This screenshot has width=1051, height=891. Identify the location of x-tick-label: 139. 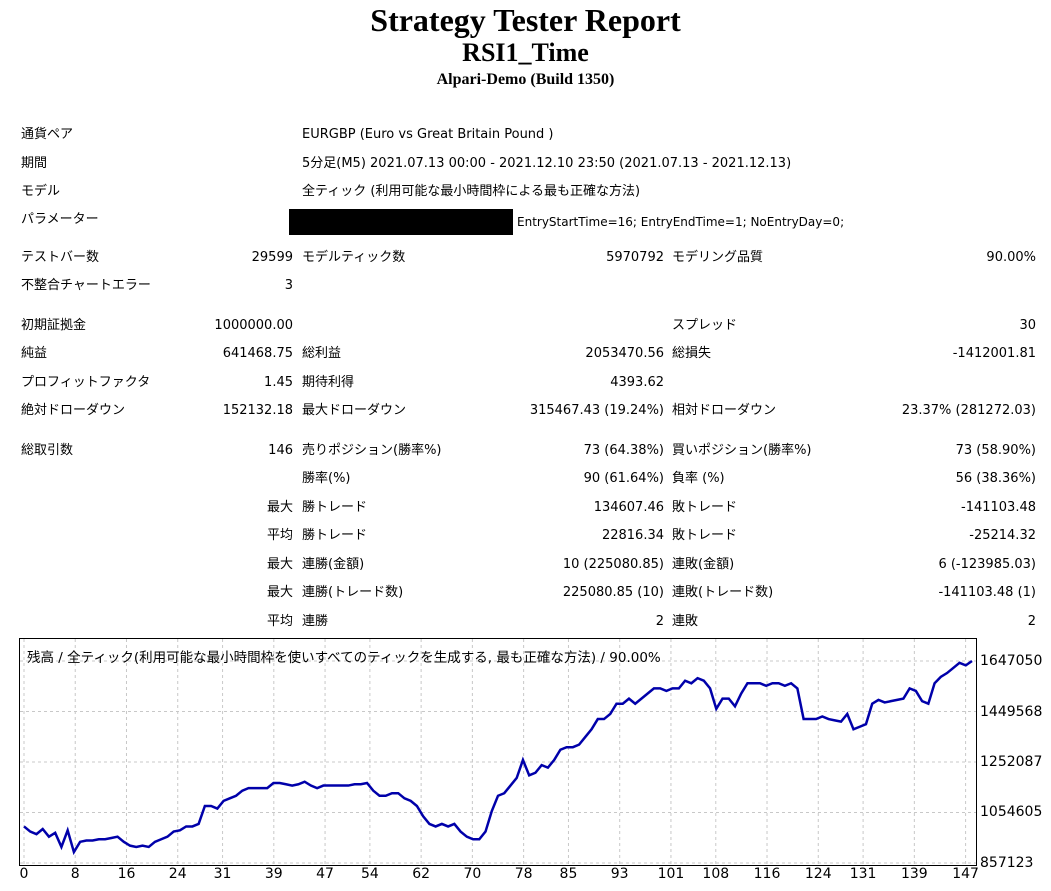
(914, 874).